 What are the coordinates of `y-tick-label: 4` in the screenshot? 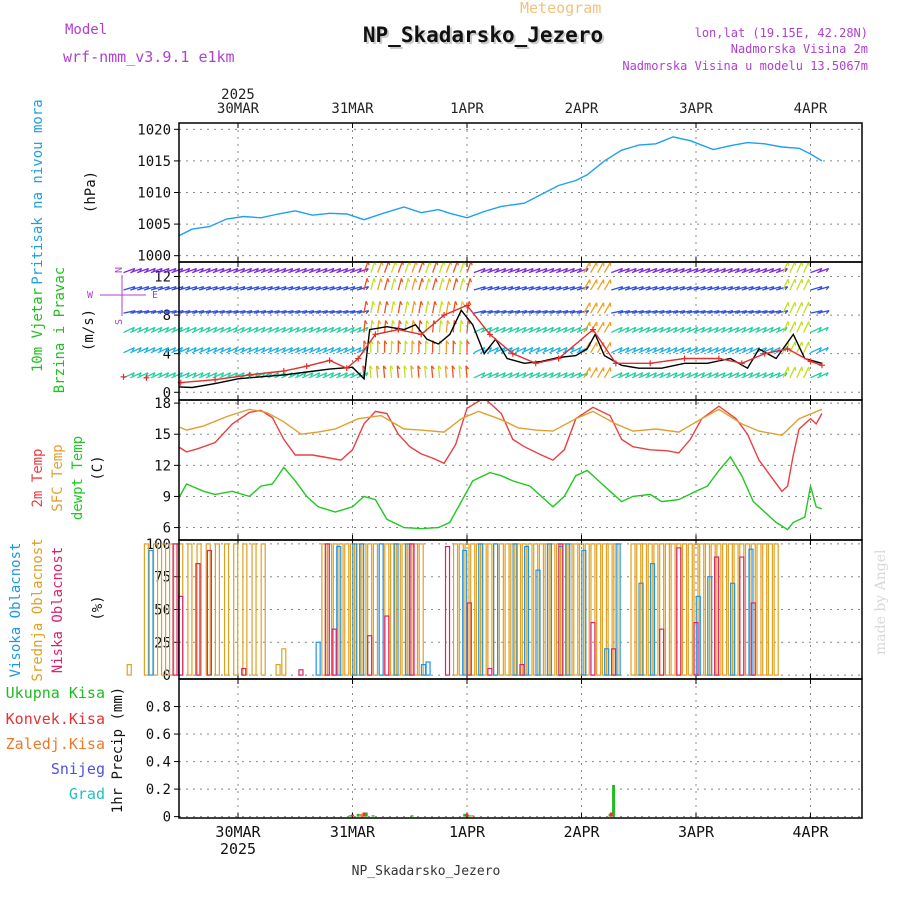 It's located at (167, 355).